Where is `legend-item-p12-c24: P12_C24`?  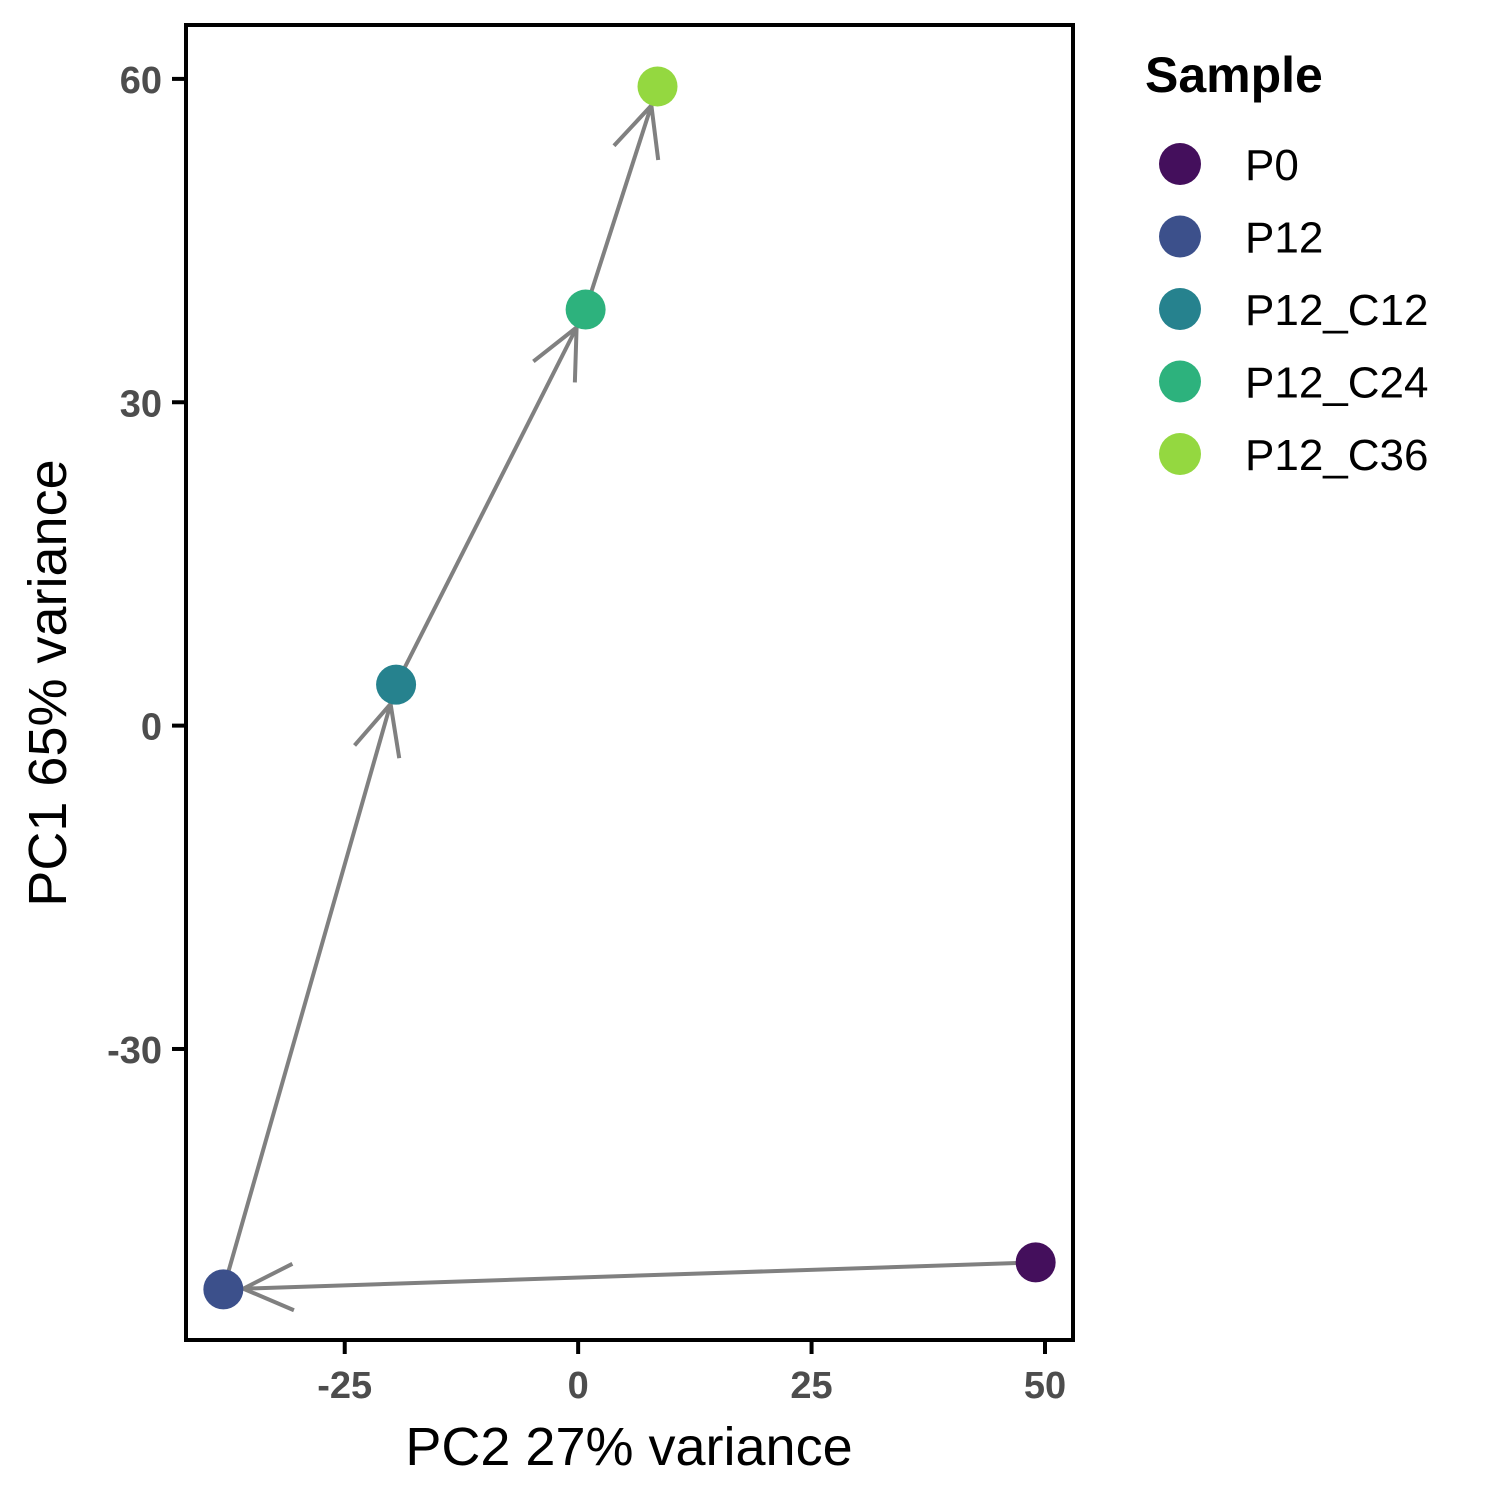 legend-item-p12-c24: P12_C24 is located at coordinates (1293, 383).